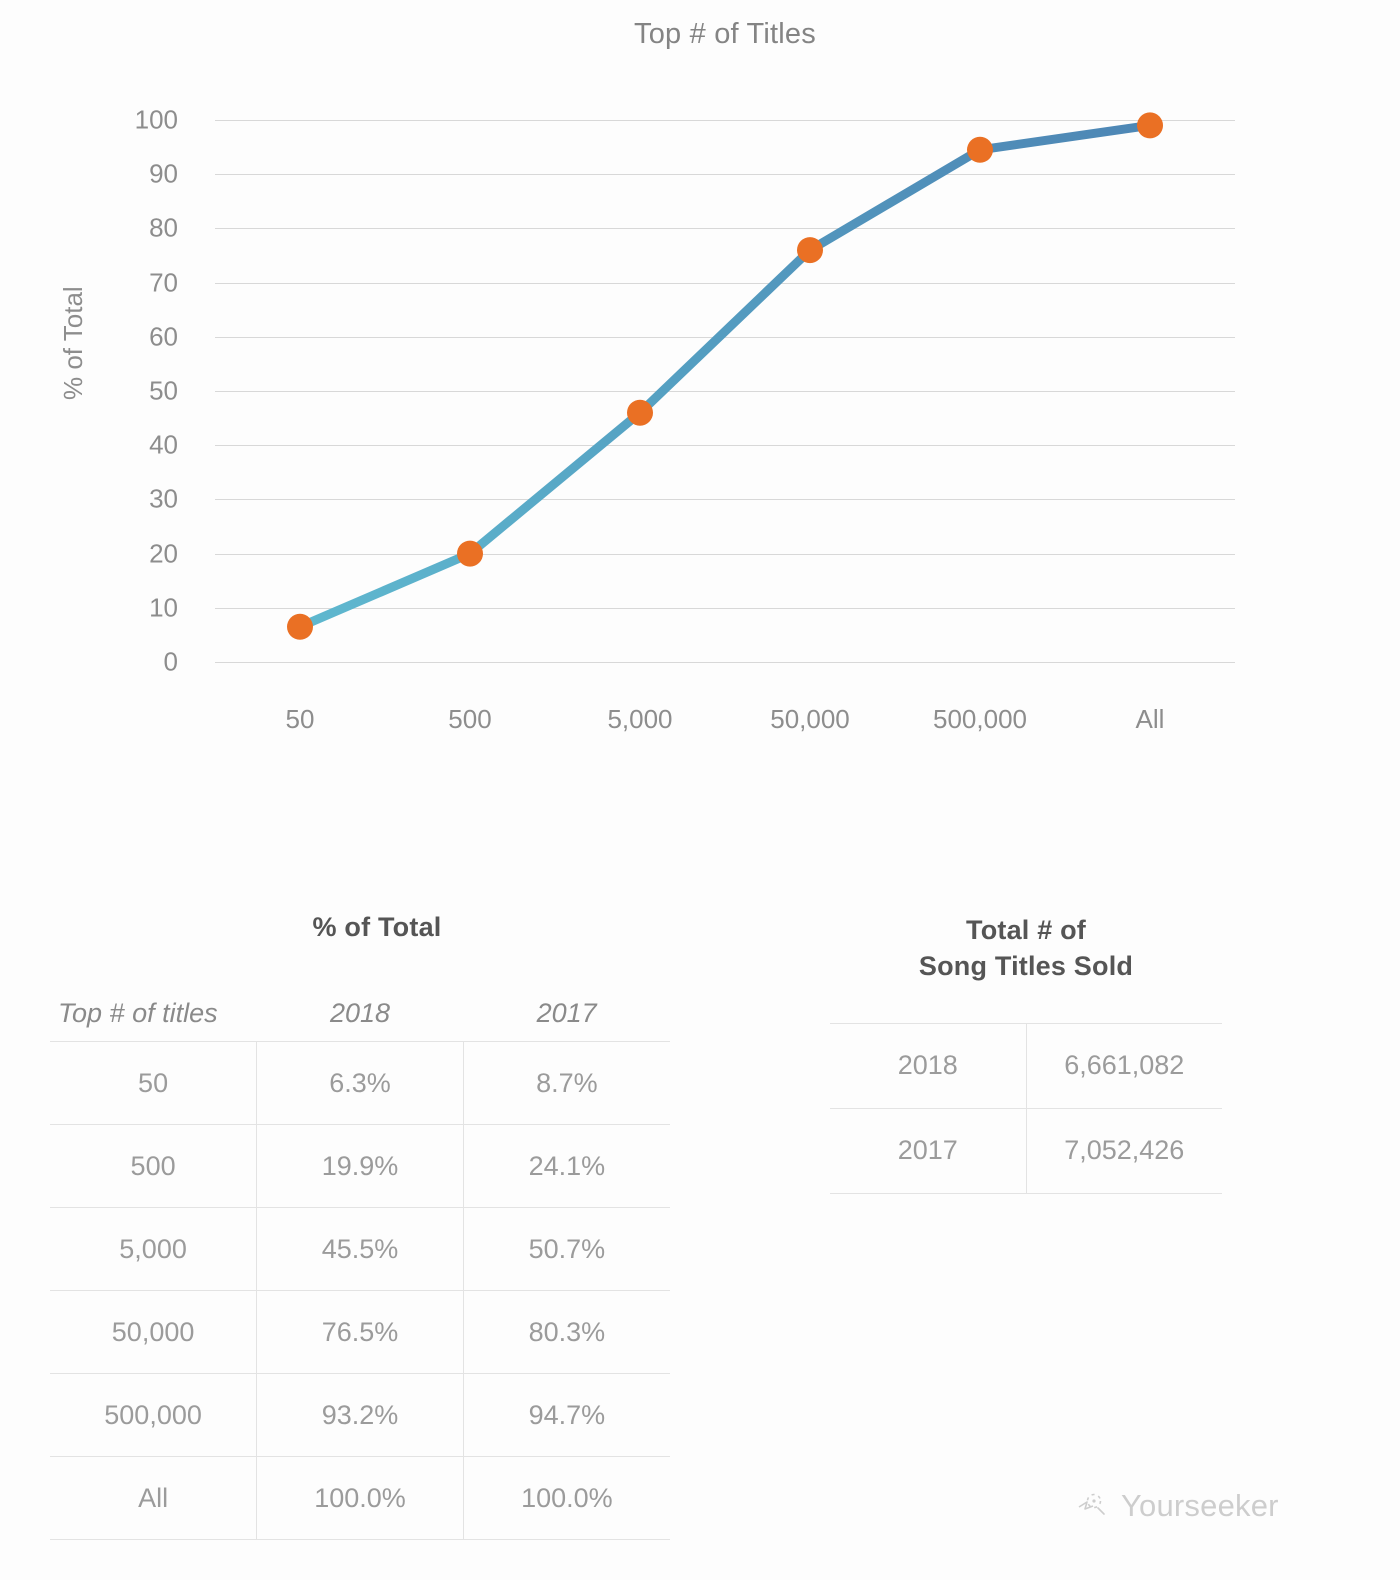  I want to click on cell-2018: 93.2%, so click(360, 1415).